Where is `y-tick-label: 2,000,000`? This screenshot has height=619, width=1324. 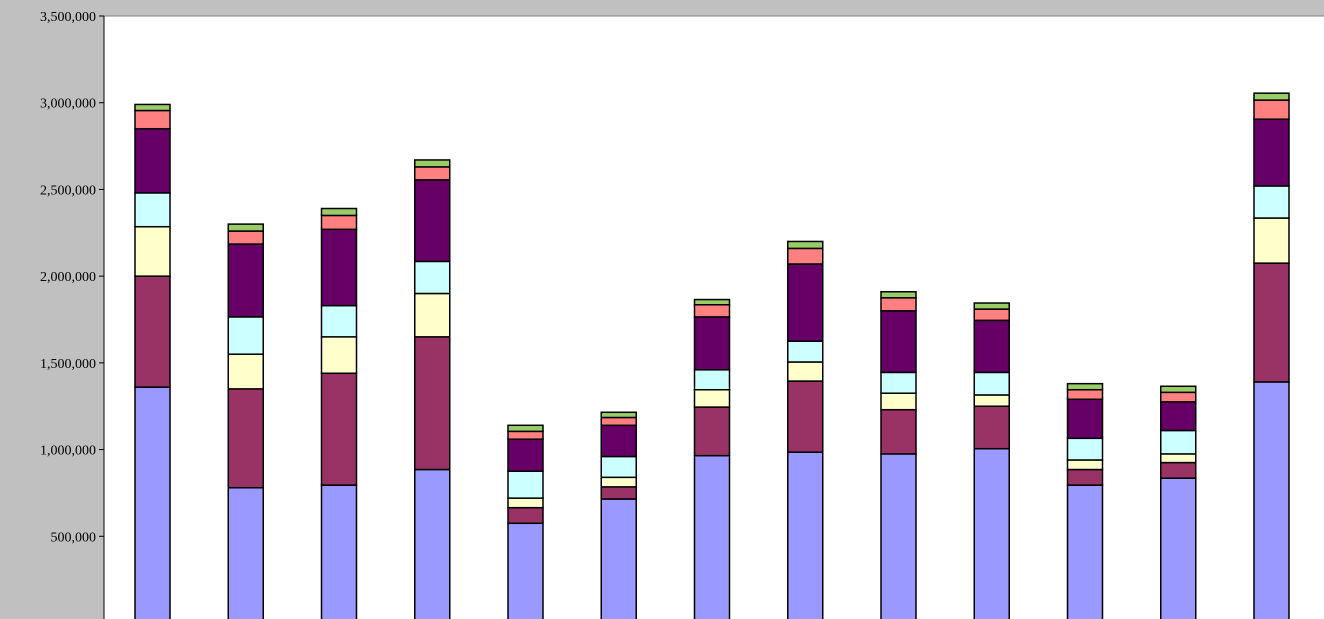 y-tick-label: 2,000,000 is located at coordinates (68, 277).